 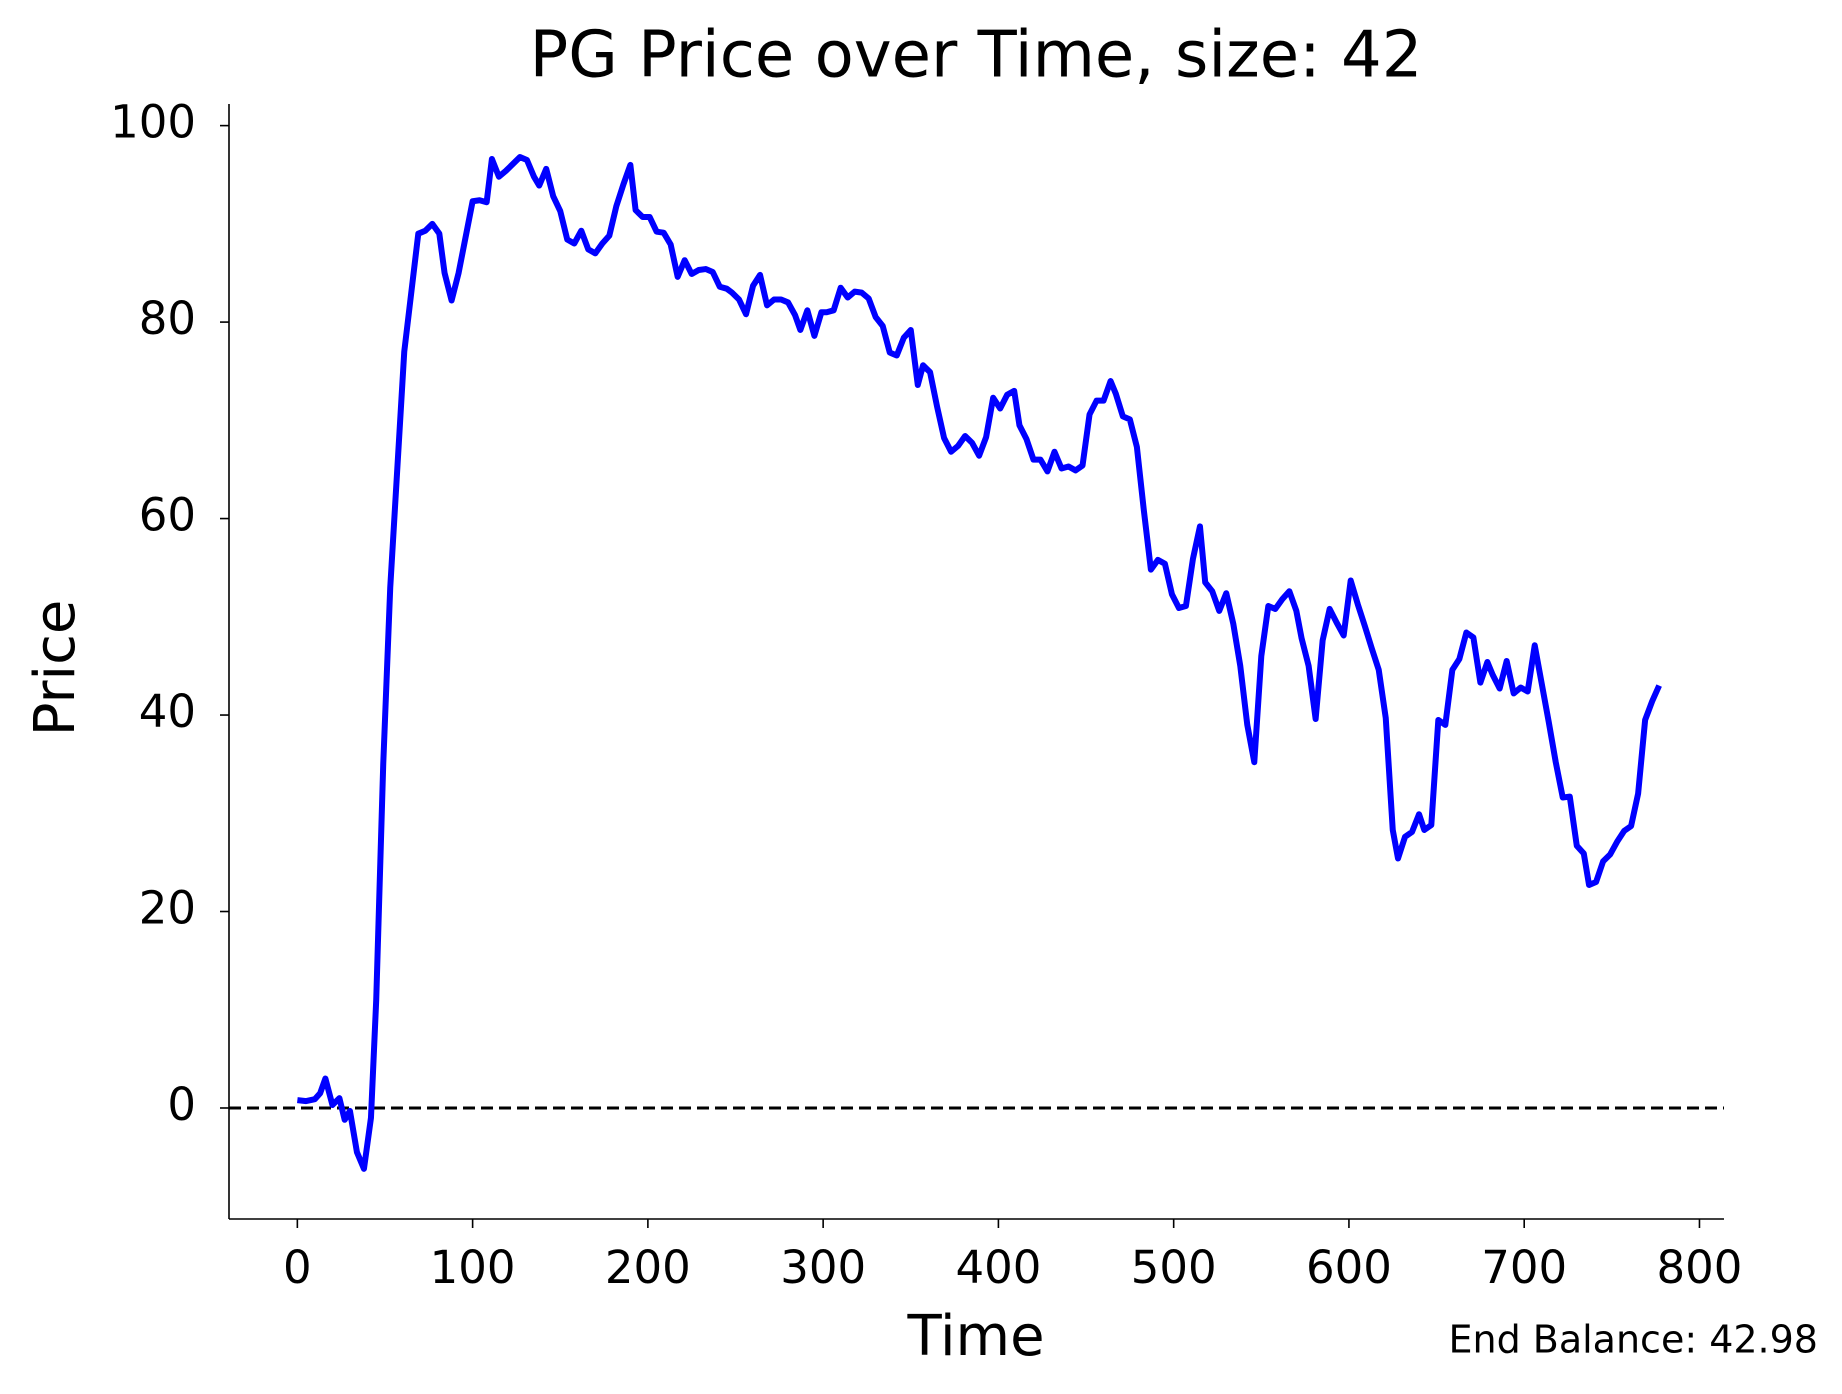 What do you see at coordinates (1524, 1267) in the screenshot?
I see `x-tick-label: 700` at bounding box center [1524, 1267].